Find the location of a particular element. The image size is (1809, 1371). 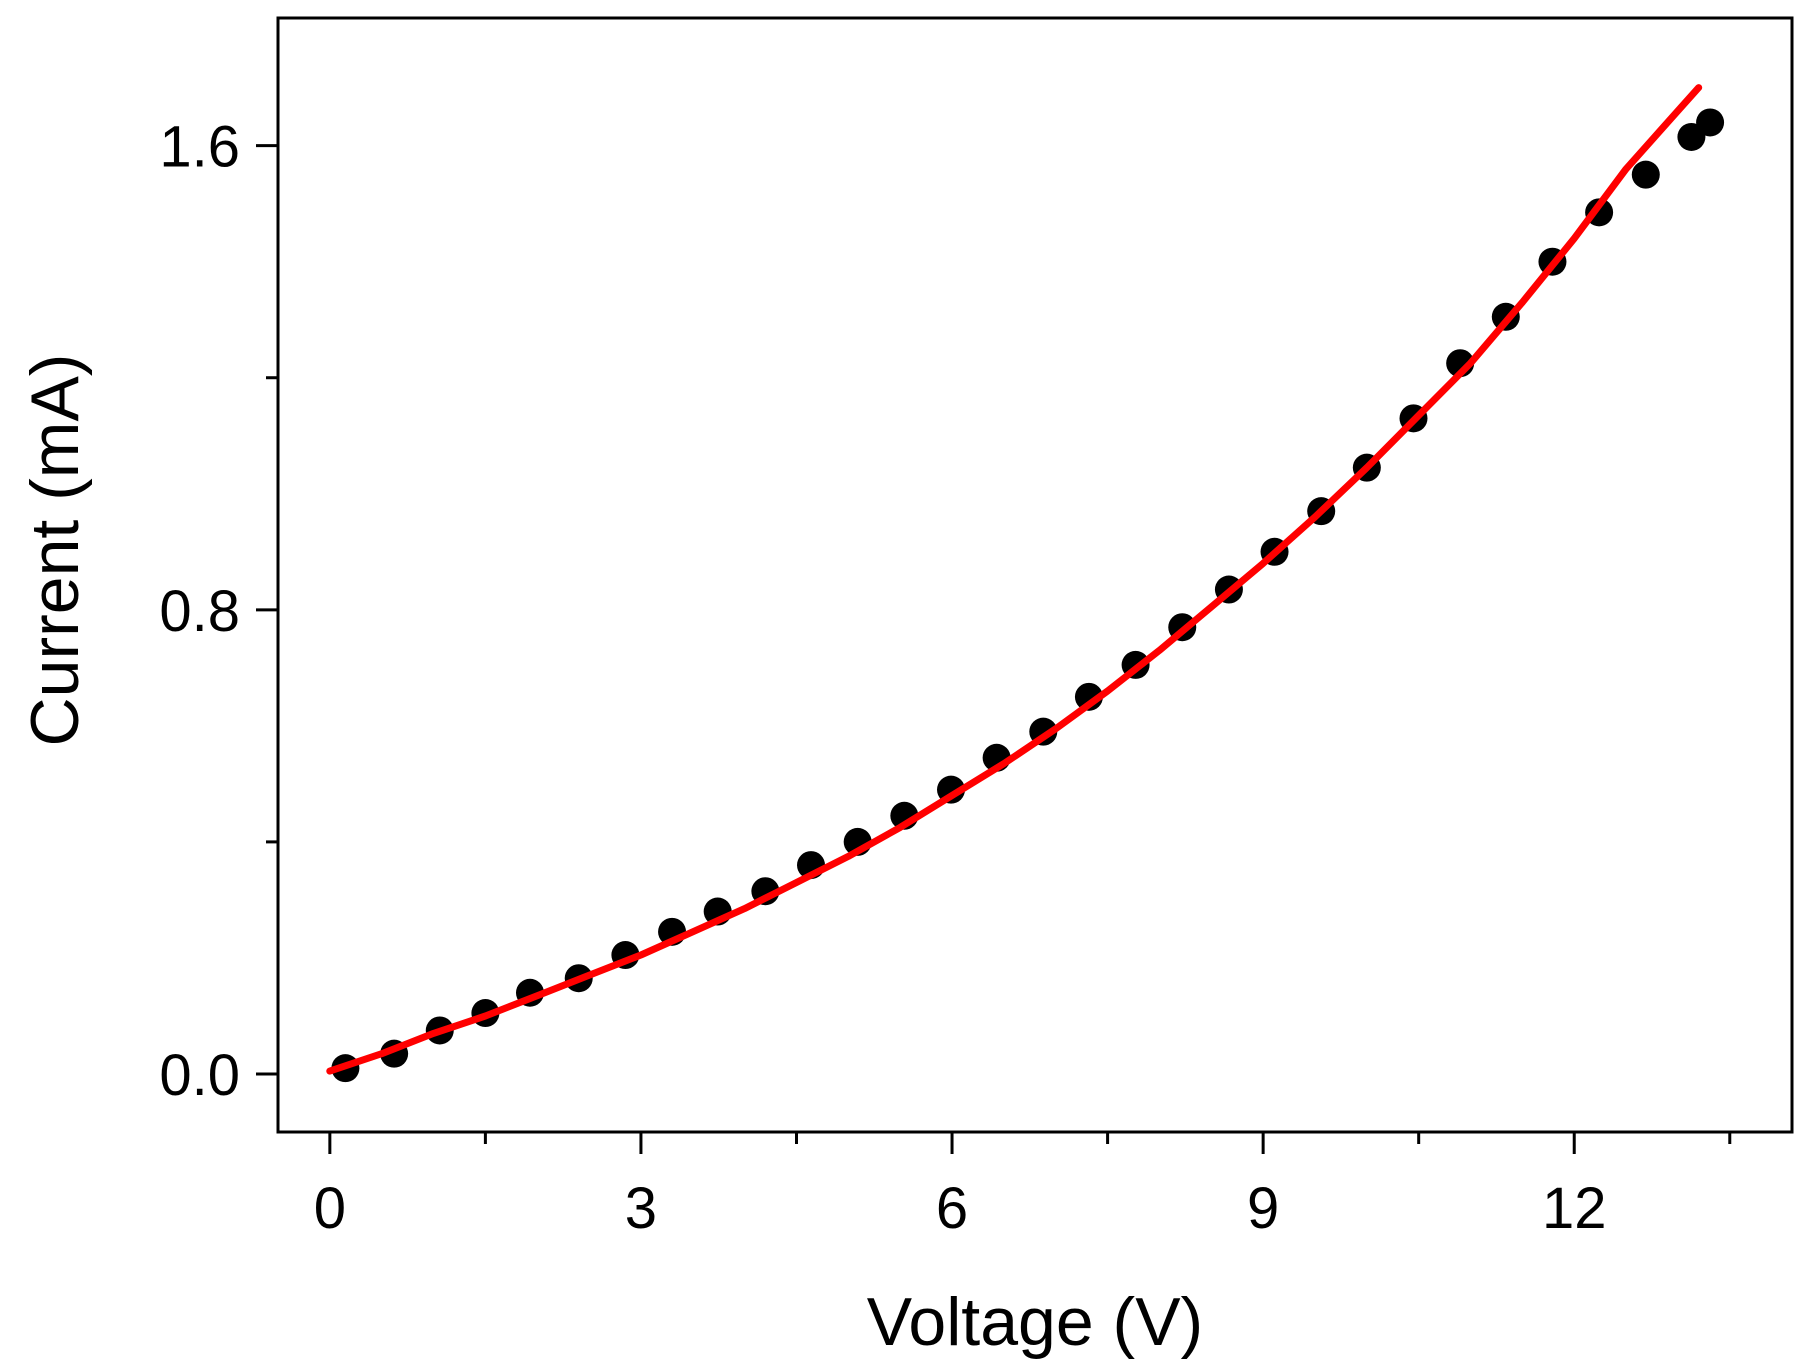

x-tick-label: 3 is located at coordinates (641, 1208).